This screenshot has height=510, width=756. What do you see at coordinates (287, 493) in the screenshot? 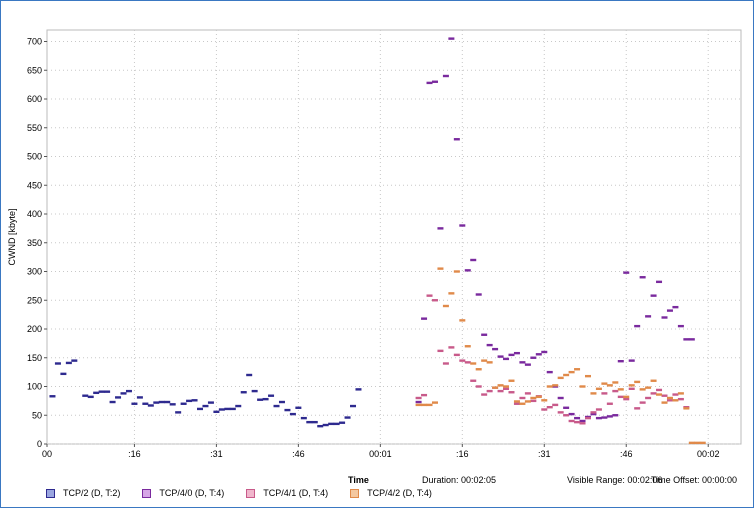
I see `legend-item-tcp-4-1: TCP/4/1 (D, T:4)` at bounding box center [287, 493].